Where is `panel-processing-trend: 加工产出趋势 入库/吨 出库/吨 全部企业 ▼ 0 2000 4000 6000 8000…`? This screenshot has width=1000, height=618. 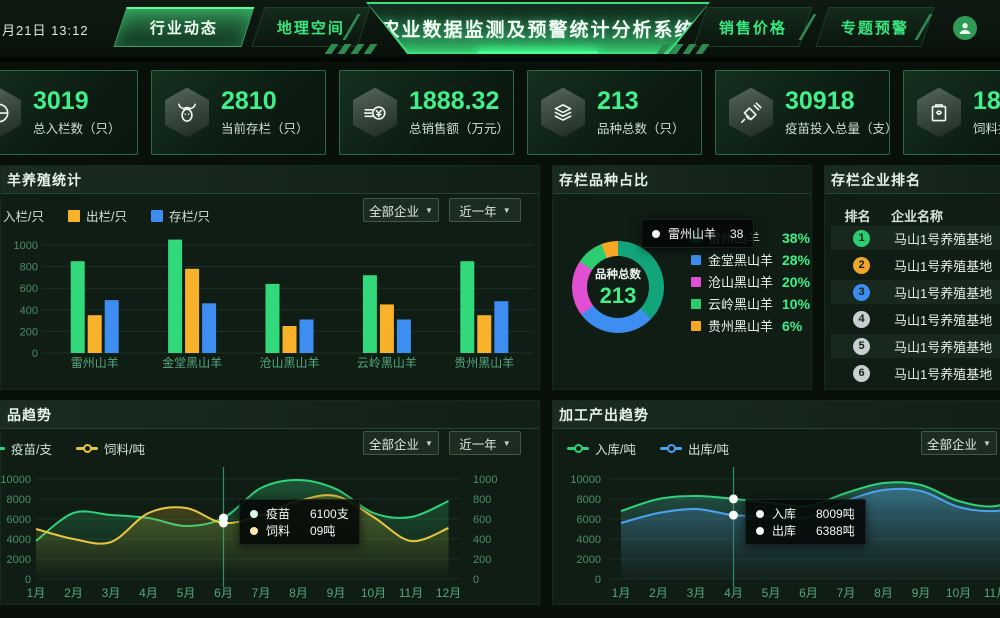 panel-processing-trend: 加工产出趋势 入库/吨 出库/吨 全部企业 ▼ 0 2000 4000 6000 8000… is located at coordinates (776, 502).